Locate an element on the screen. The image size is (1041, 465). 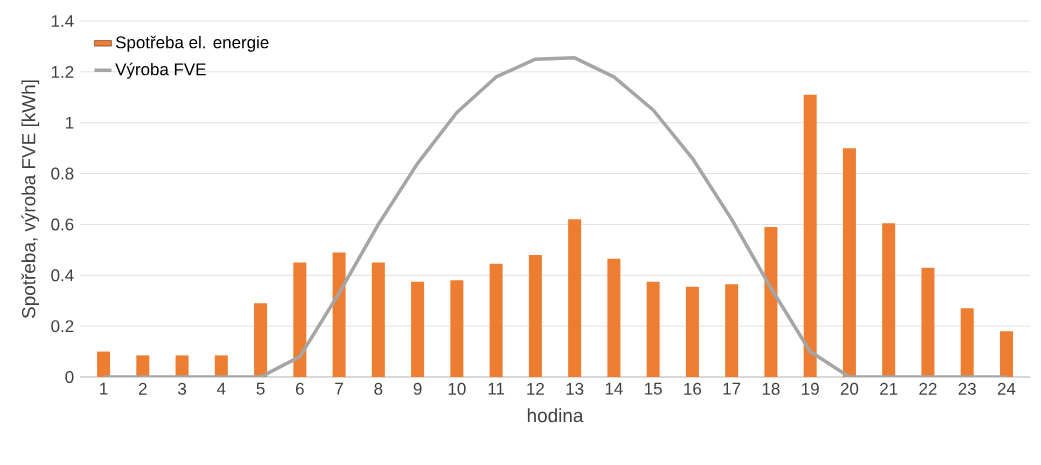
x-tick-label: 18 is located at coordinates (771, 388).